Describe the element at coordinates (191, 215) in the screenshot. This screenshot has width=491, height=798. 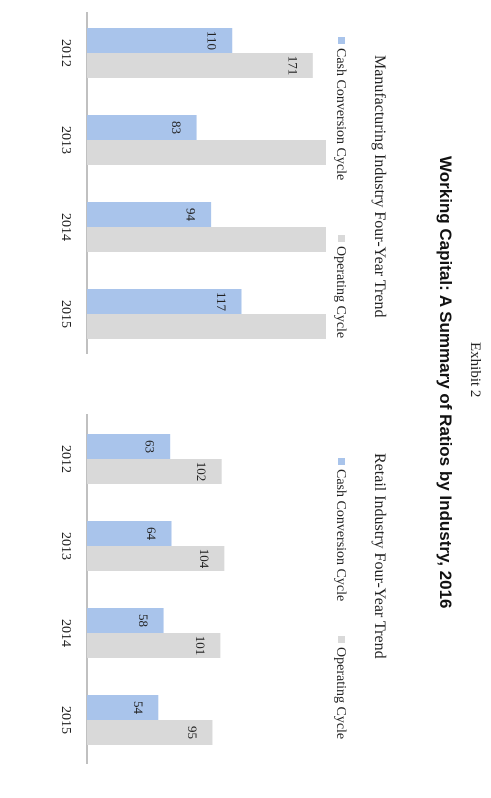
I see `data-label-cash-conversion: 94` at that location.